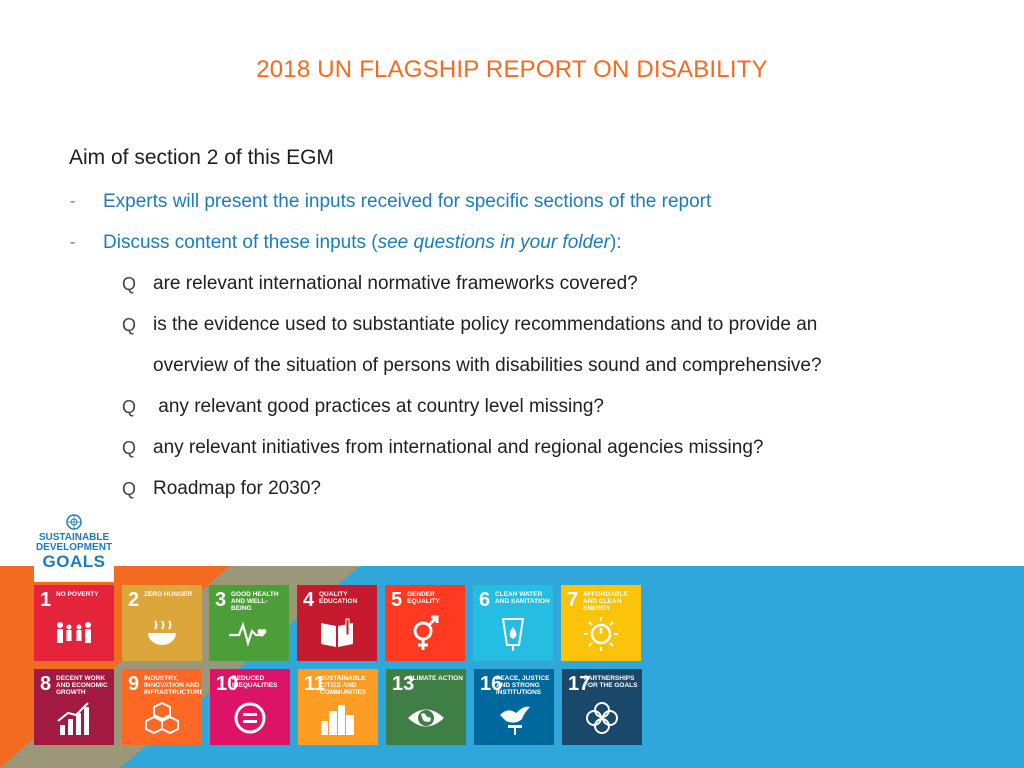  Describe the element at coordinates (493, 242) in the screenshot. I see `bullet-italic-text: see questions in your folder` at that location.